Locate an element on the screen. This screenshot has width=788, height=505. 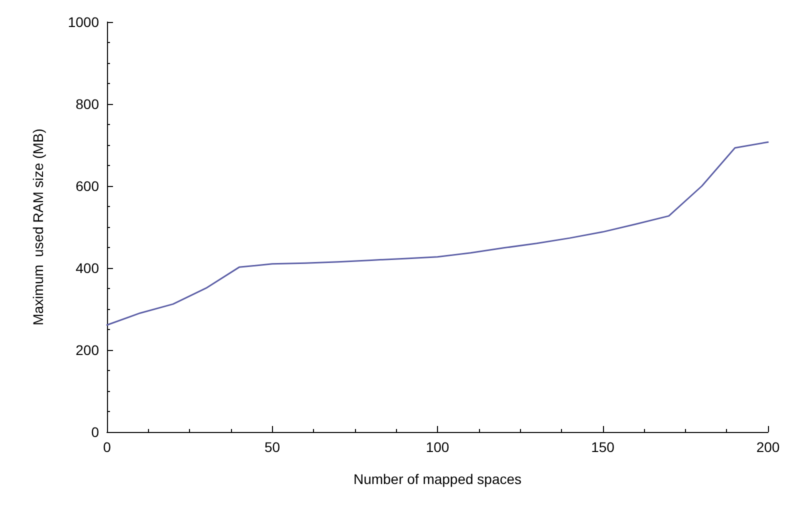
x-tick-label: 150 is located at coordinates (603, 447).